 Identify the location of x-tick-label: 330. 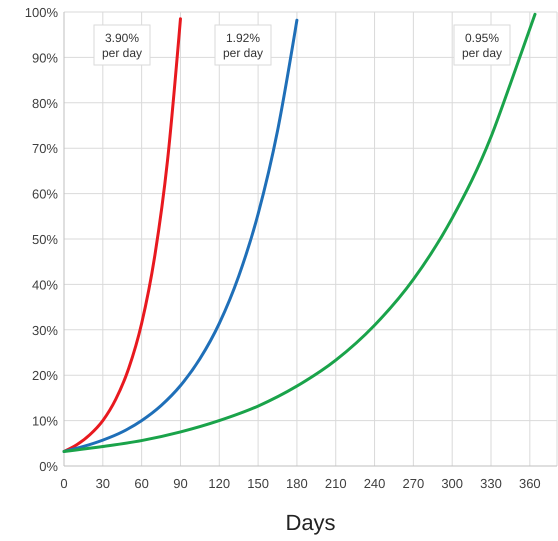
(491, 483).